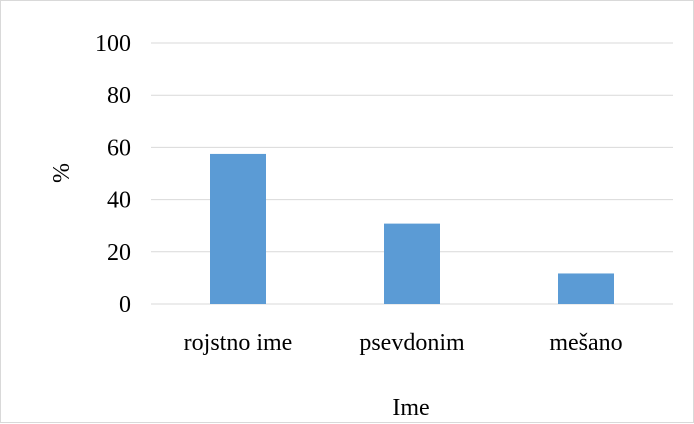  I want to click on y-tick-label: 100, so click(113, 44).